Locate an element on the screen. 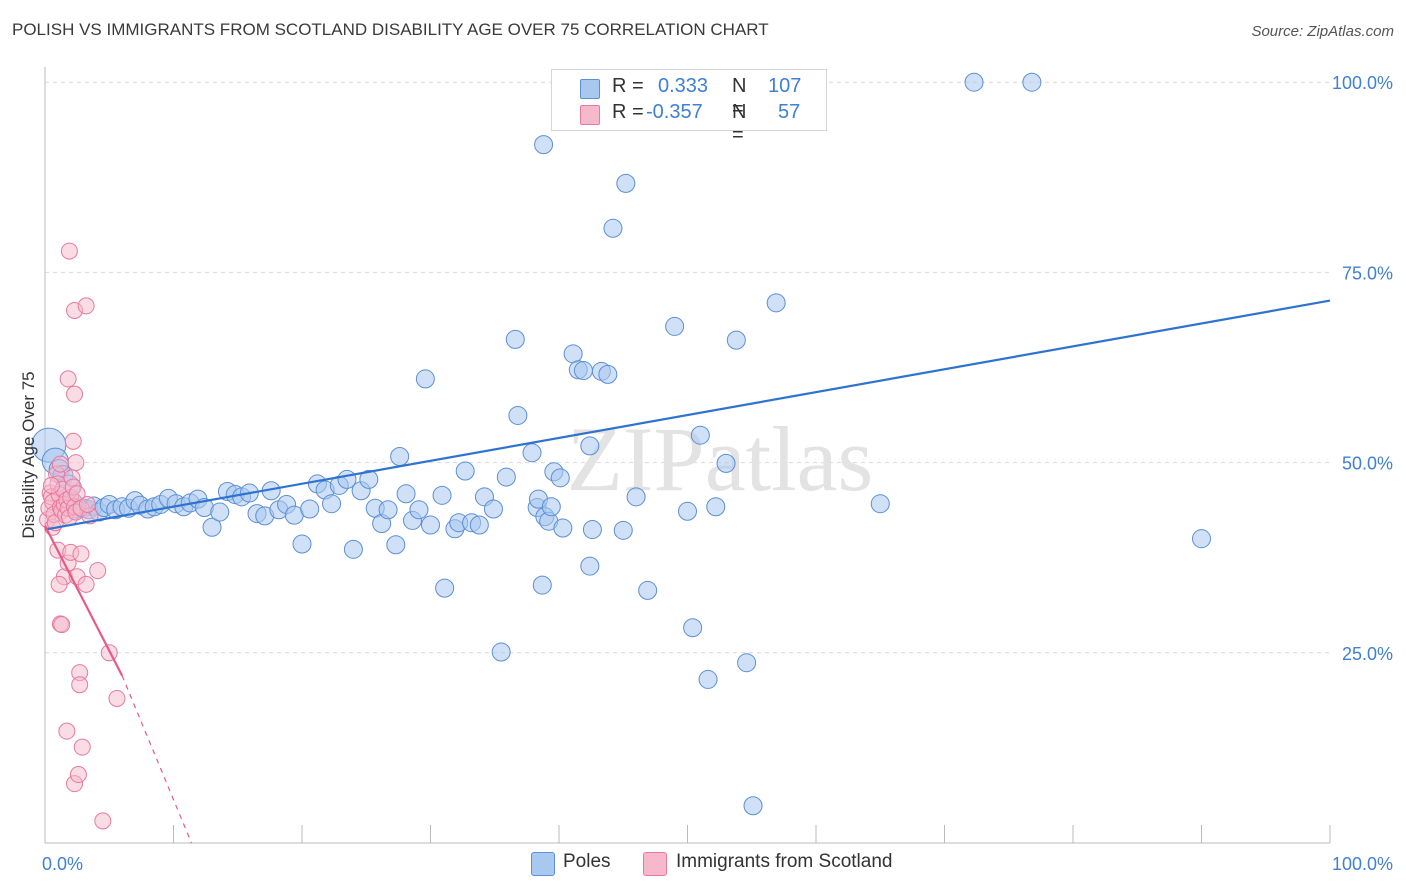 Image resolution: width=1406 pixels, height=892 pixels. y-tick-label: 25.0% is located at coordinates (1367, 654).